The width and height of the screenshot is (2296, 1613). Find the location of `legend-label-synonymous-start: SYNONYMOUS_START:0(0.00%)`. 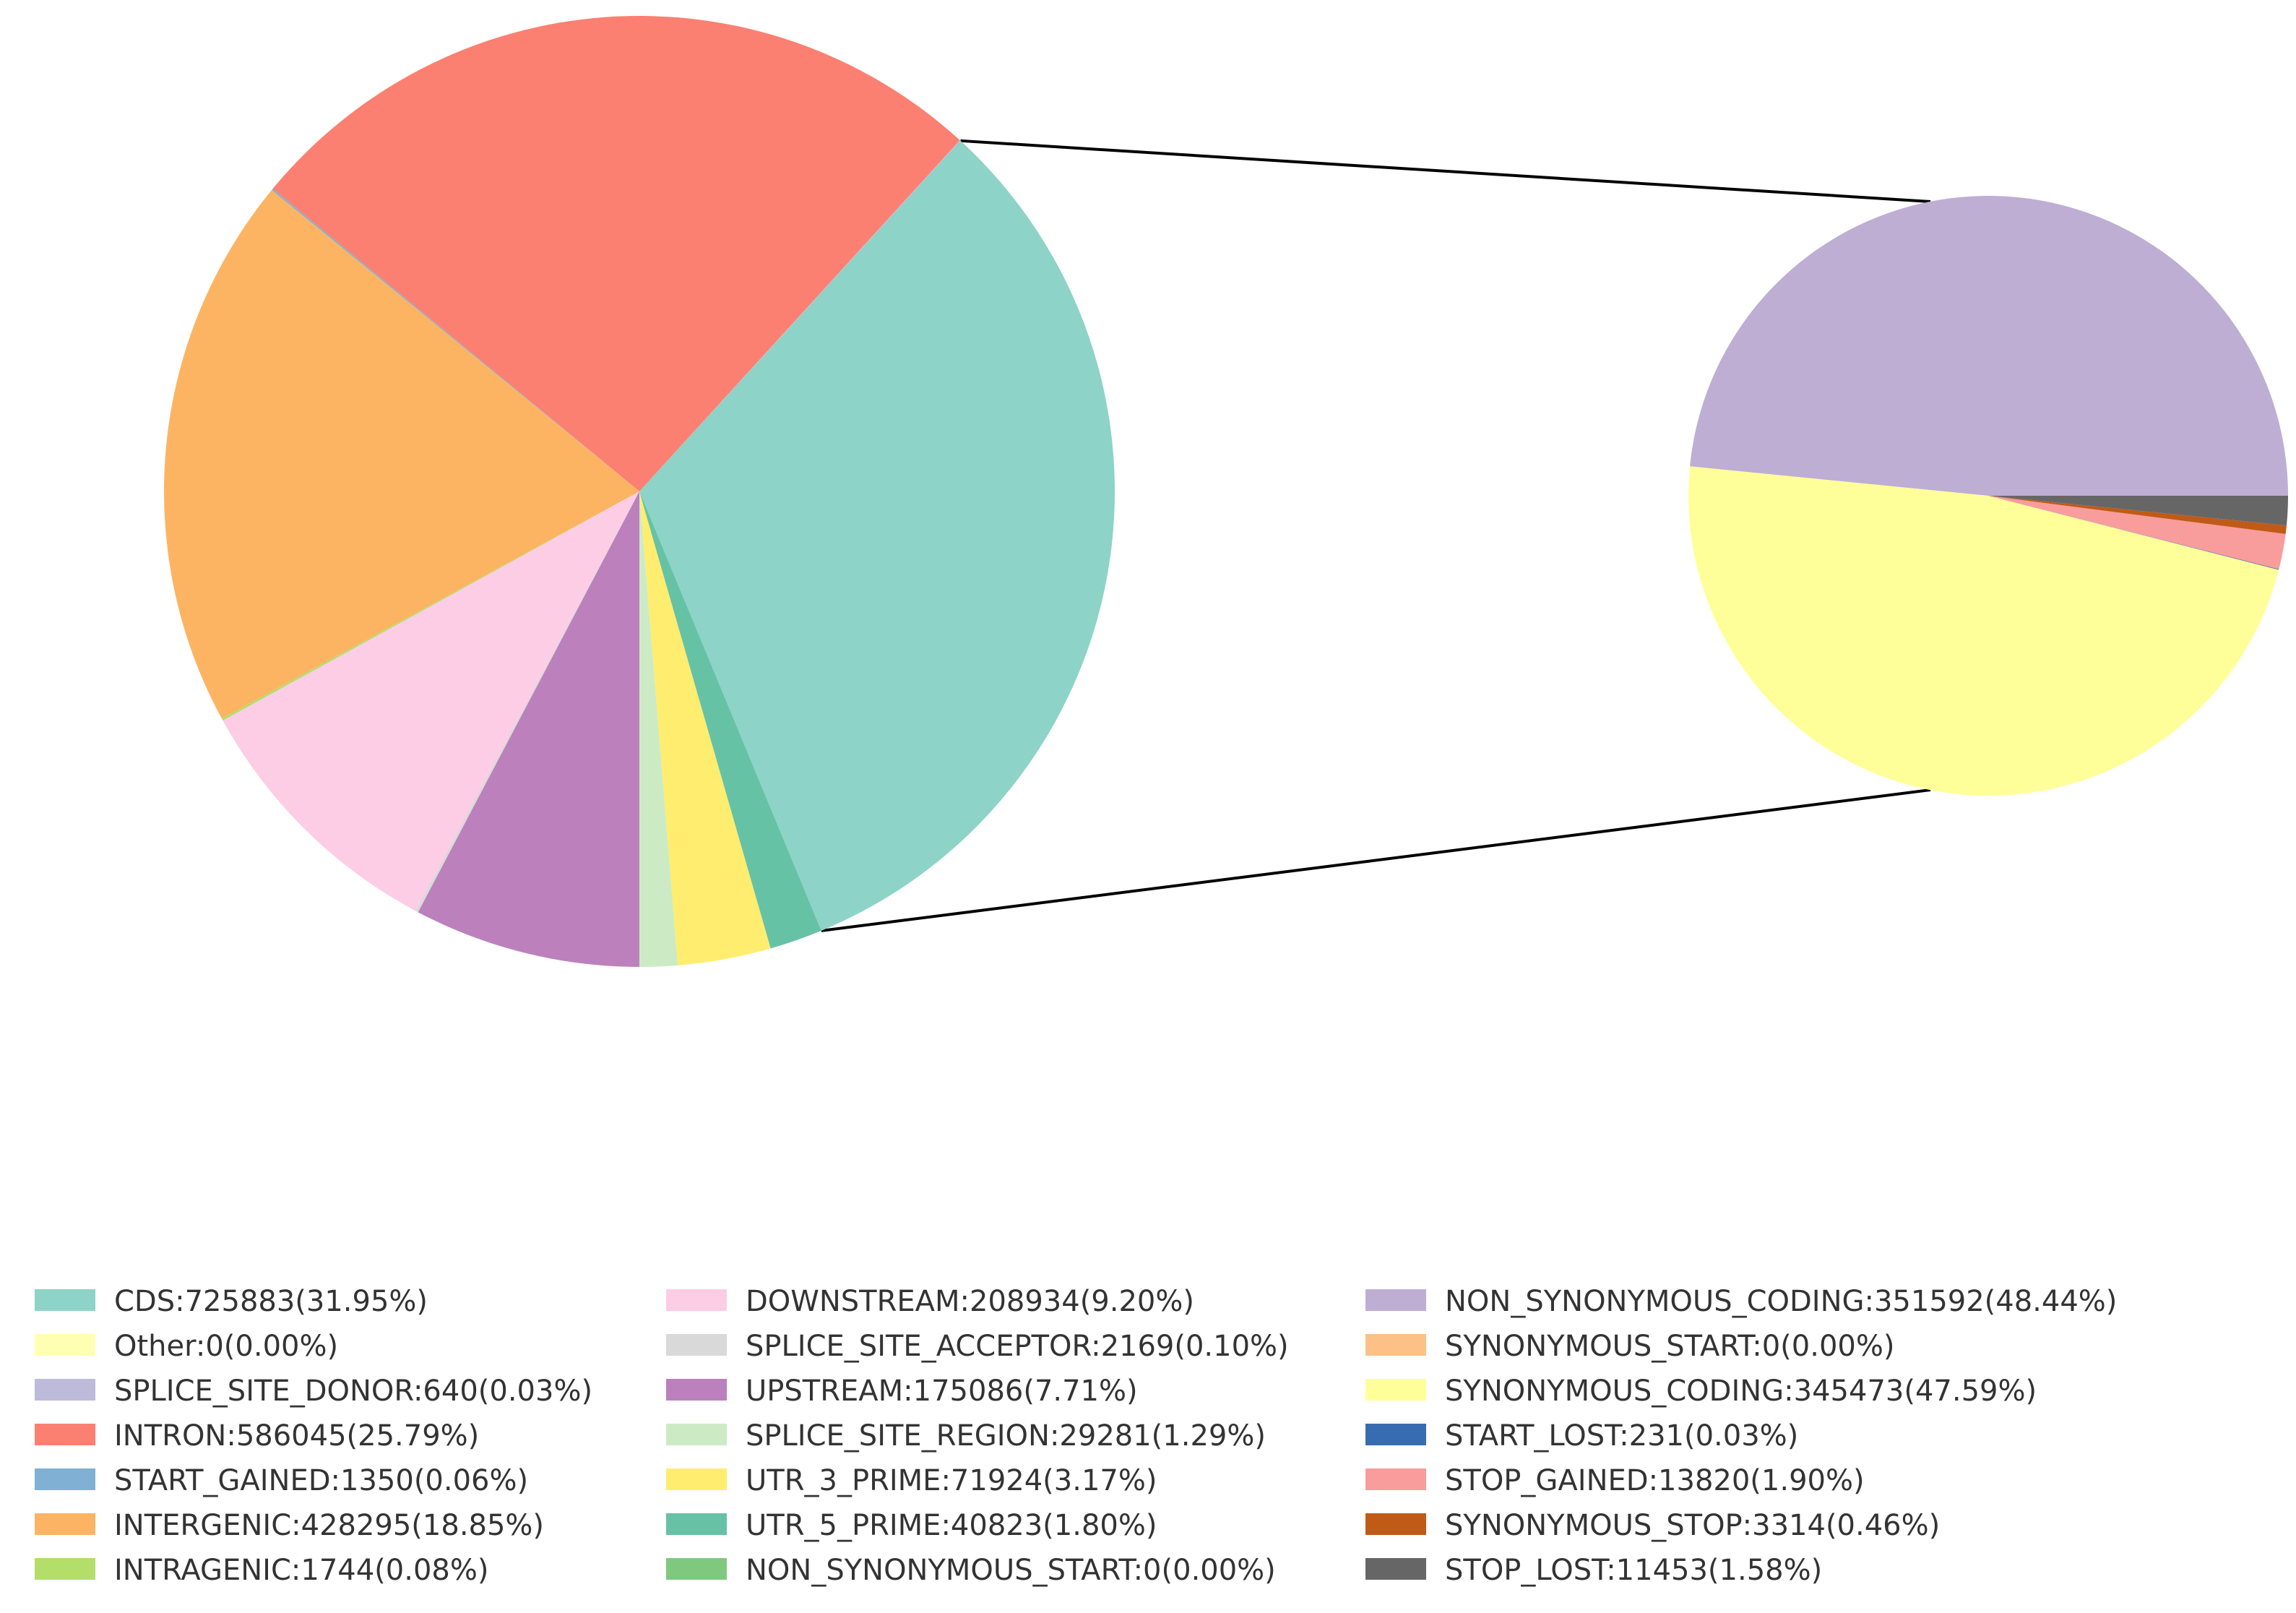

legend-label-synonymous-start: SYNONYMOUS_START:0(0.00%) is located at coordinates (1669, 1346).